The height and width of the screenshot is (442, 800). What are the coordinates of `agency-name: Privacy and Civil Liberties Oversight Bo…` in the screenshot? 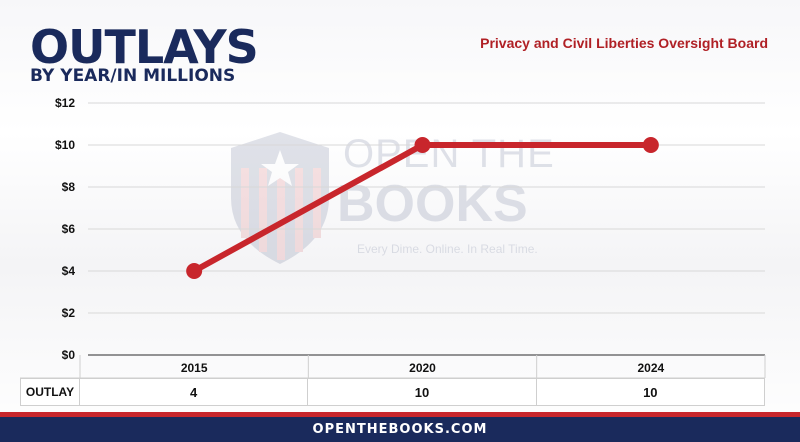 It's located at (624, 43).